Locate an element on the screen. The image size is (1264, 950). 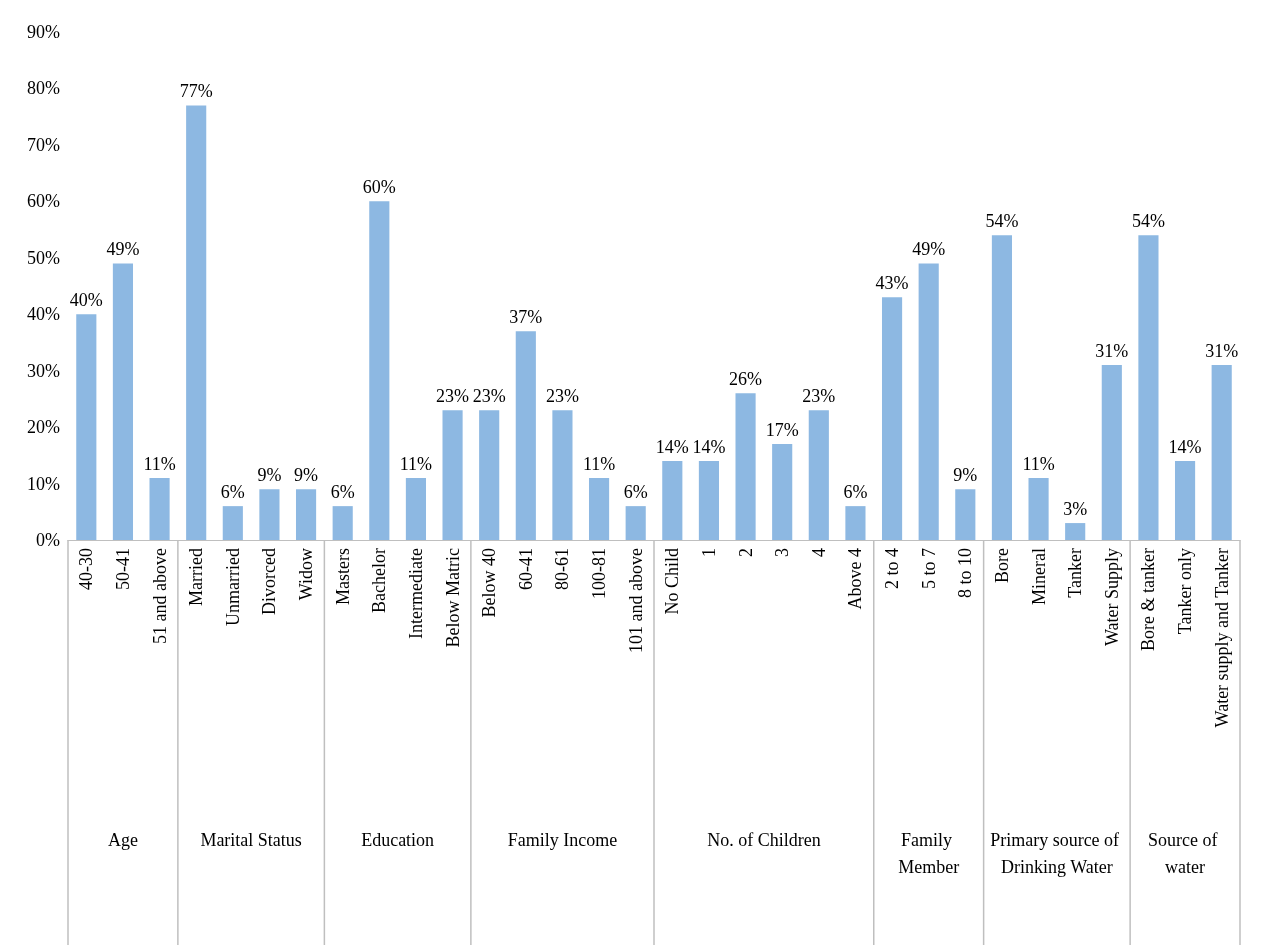
y-tick-label: 50% is located at coordinates (43, 257).